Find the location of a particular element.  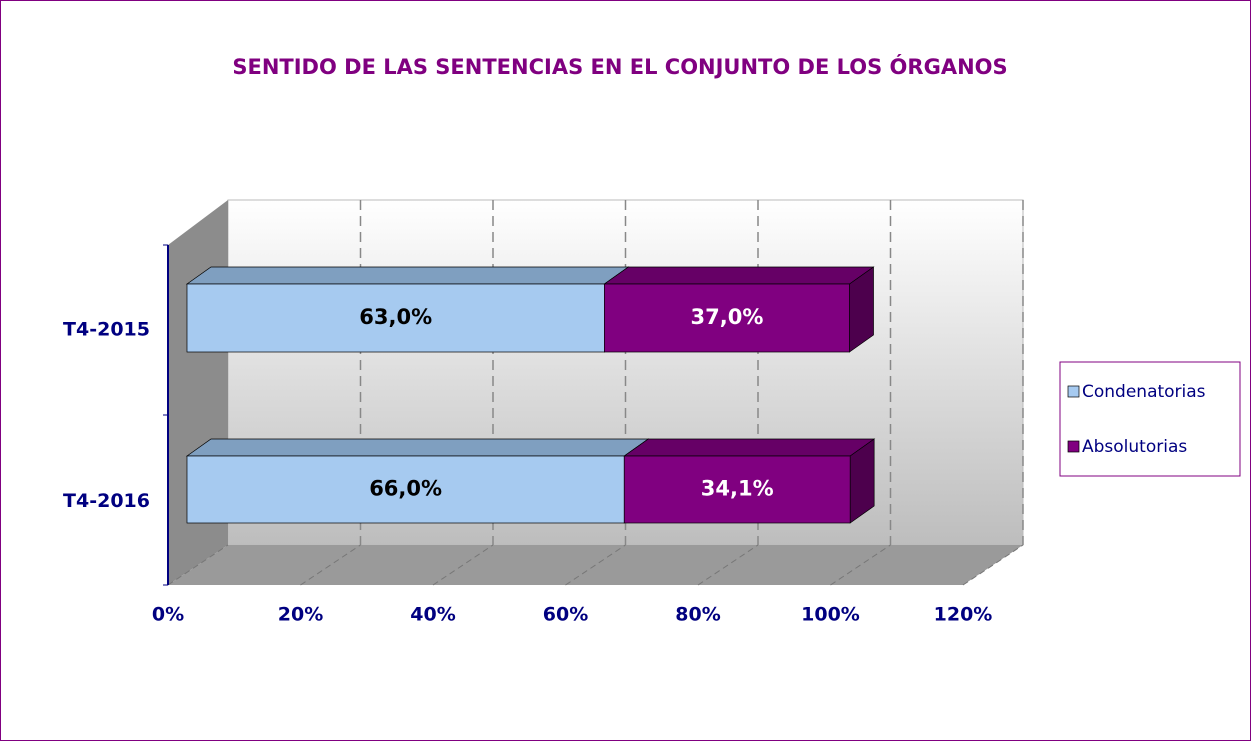

x-tick-label: 60% is located at coordinates (565, 615).